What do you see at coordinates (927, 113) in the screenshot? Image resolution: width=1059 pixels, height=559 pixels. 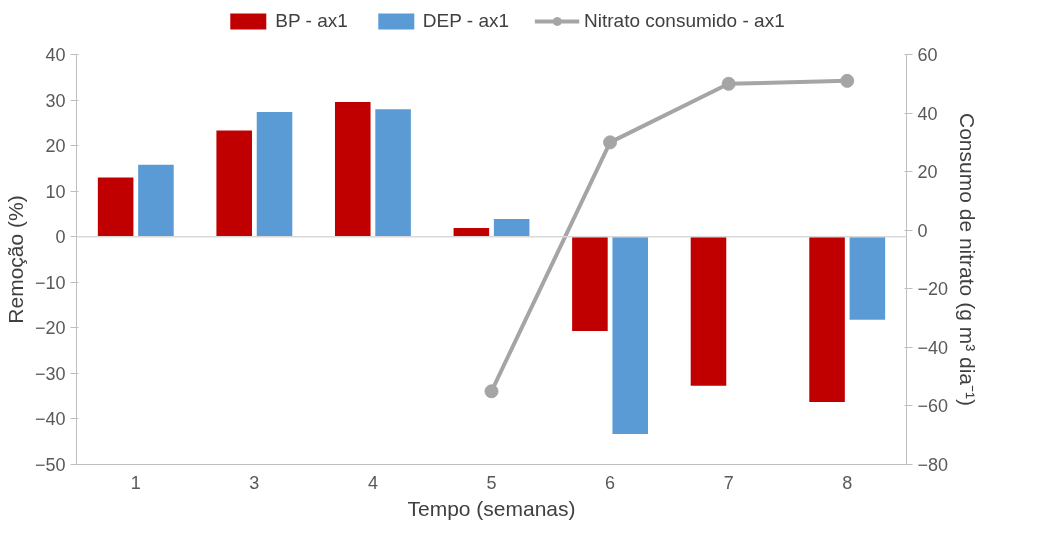 I see `y2-tick-label: 40` at bounding box center [927, 113].